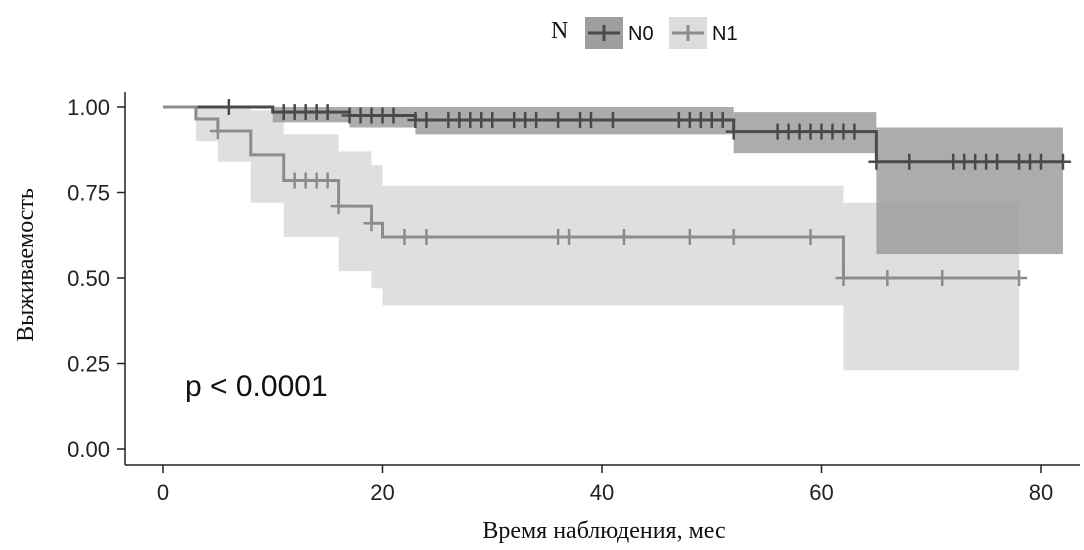 This screenshot has height=550, width=1084. What do you see at coordinates (88, 449) in the screenshot?
I see `y-tick-label: 0.00` at bounding box center [88, 449].